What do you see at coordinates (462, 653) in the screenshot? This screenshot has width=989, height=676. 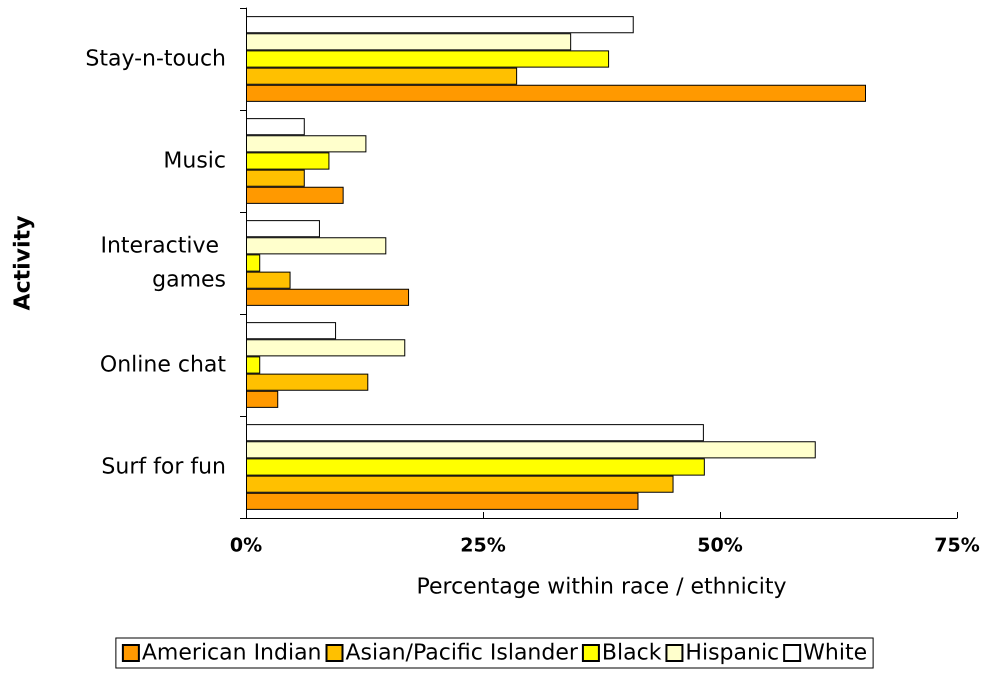 I see `legend-label: Asian/Pacific Islander` at bounding box center [462, 653].